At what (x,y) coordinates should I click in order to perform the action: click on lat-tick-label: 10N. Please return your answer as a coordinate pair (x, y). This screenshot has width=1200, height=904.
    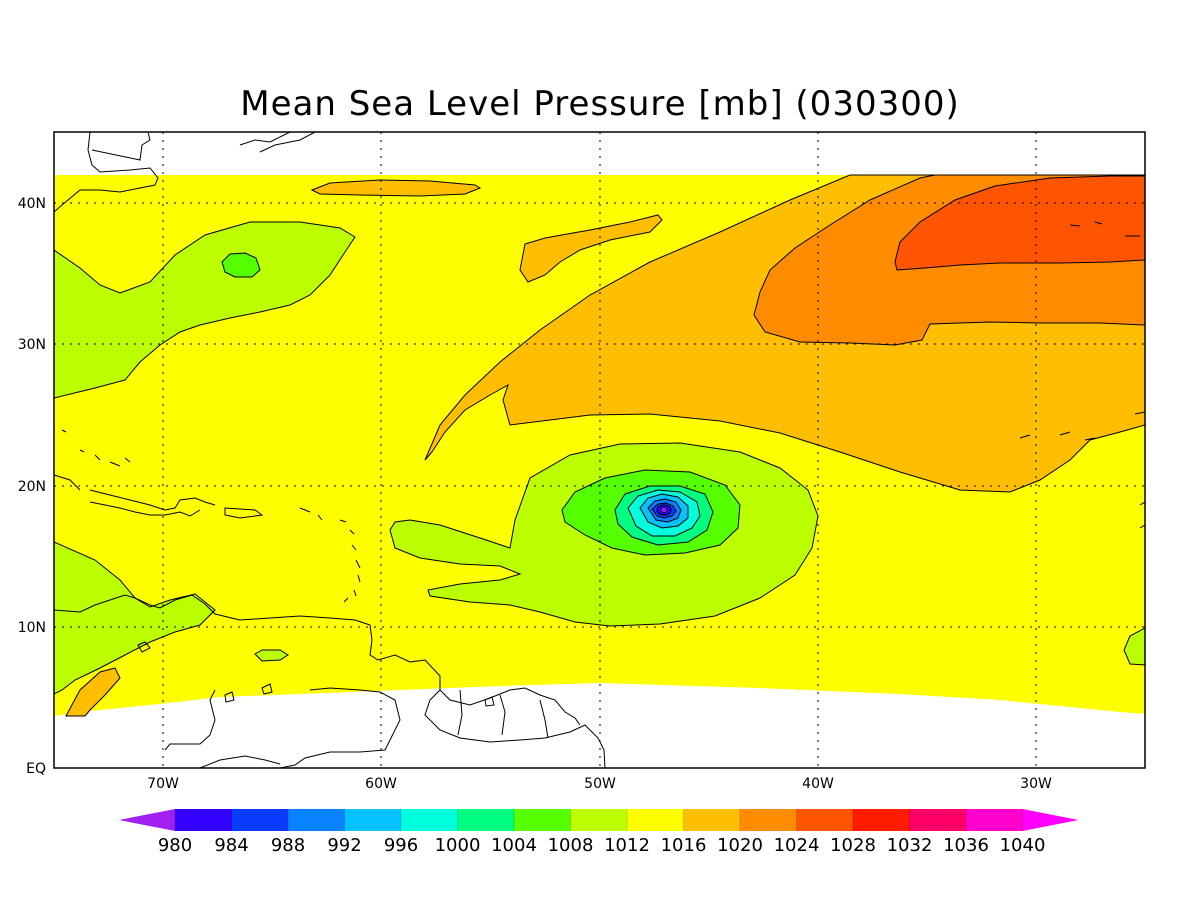
    Looking at the image, I should click on (32, 628).